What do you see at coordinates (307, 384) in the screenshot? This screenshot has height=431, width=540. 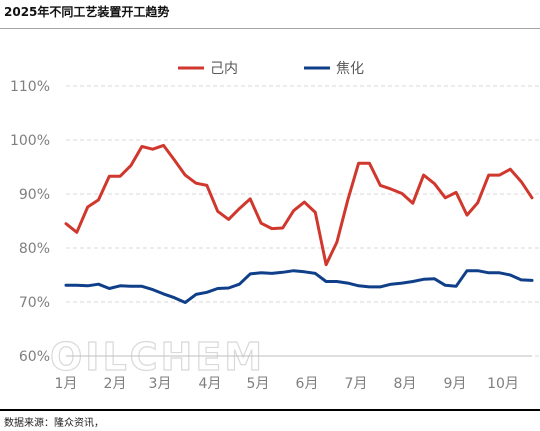 I see `x-tick-label: 6月` at bounding box center [307, 384].